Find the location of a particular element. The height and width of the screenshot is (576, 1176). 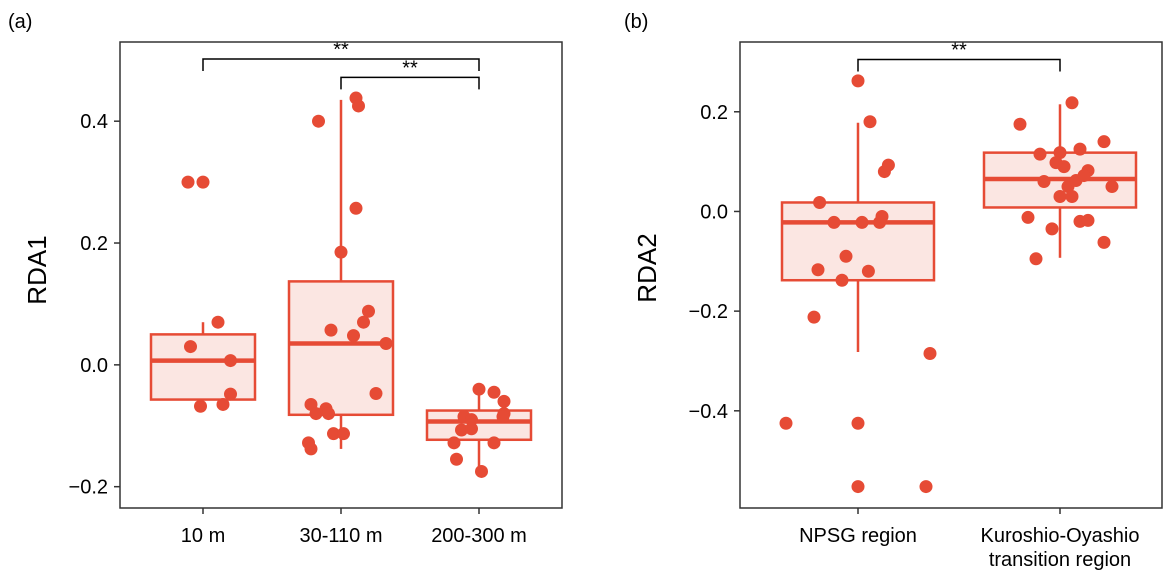

xtick-label-line: 10 m is located at coordinates (203, 536).